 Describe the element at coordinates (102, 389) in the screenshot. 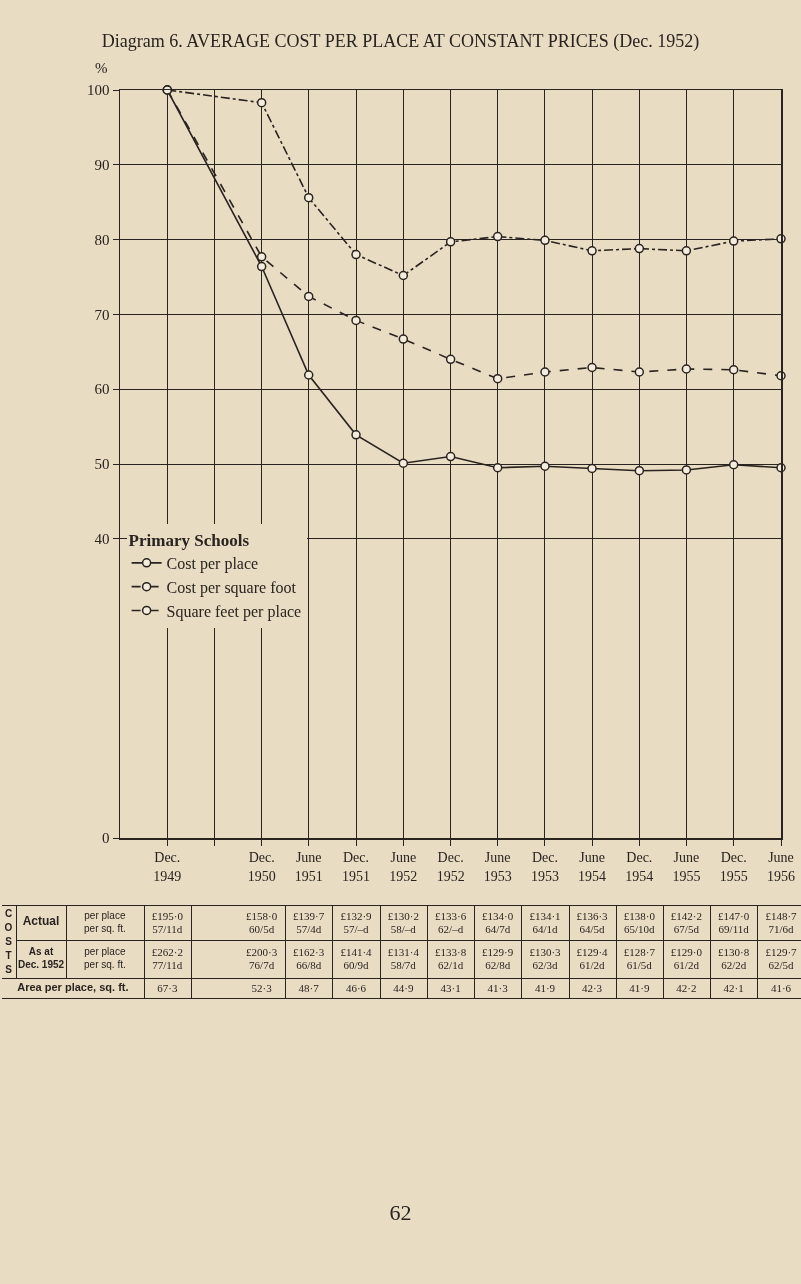

I see `y-tick-label: 60` at that location.